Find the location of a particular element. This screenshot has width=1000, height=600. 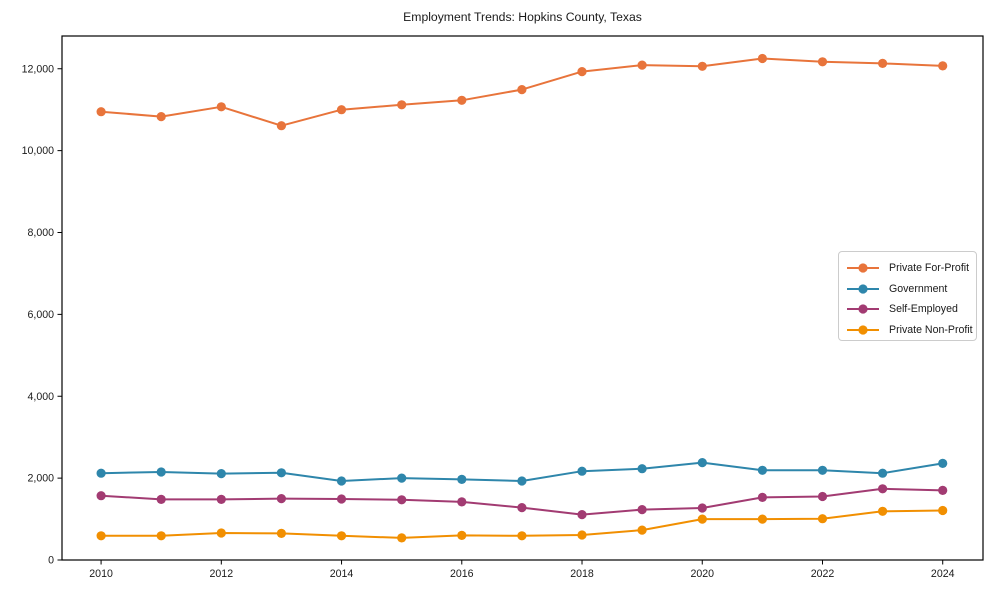

x-tick-label: 2012 is located at coordinates (222, 574).